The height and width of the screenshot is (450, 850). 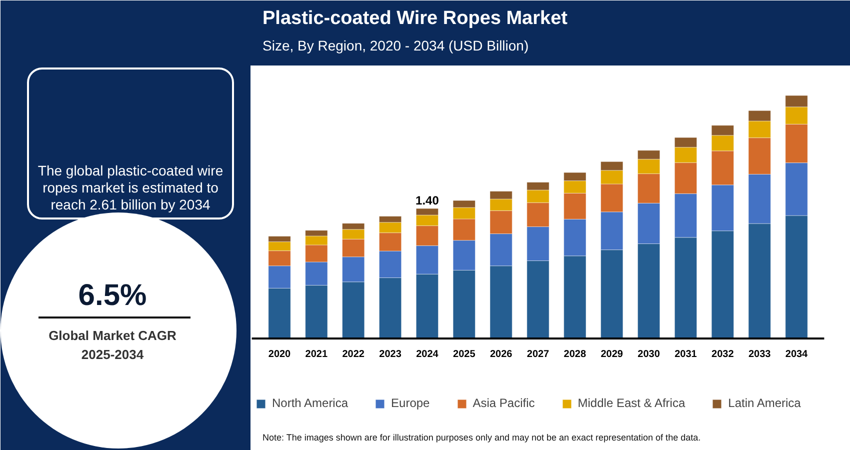 I want to click on x-tick-label: 2028, so click(x=575, y=354).